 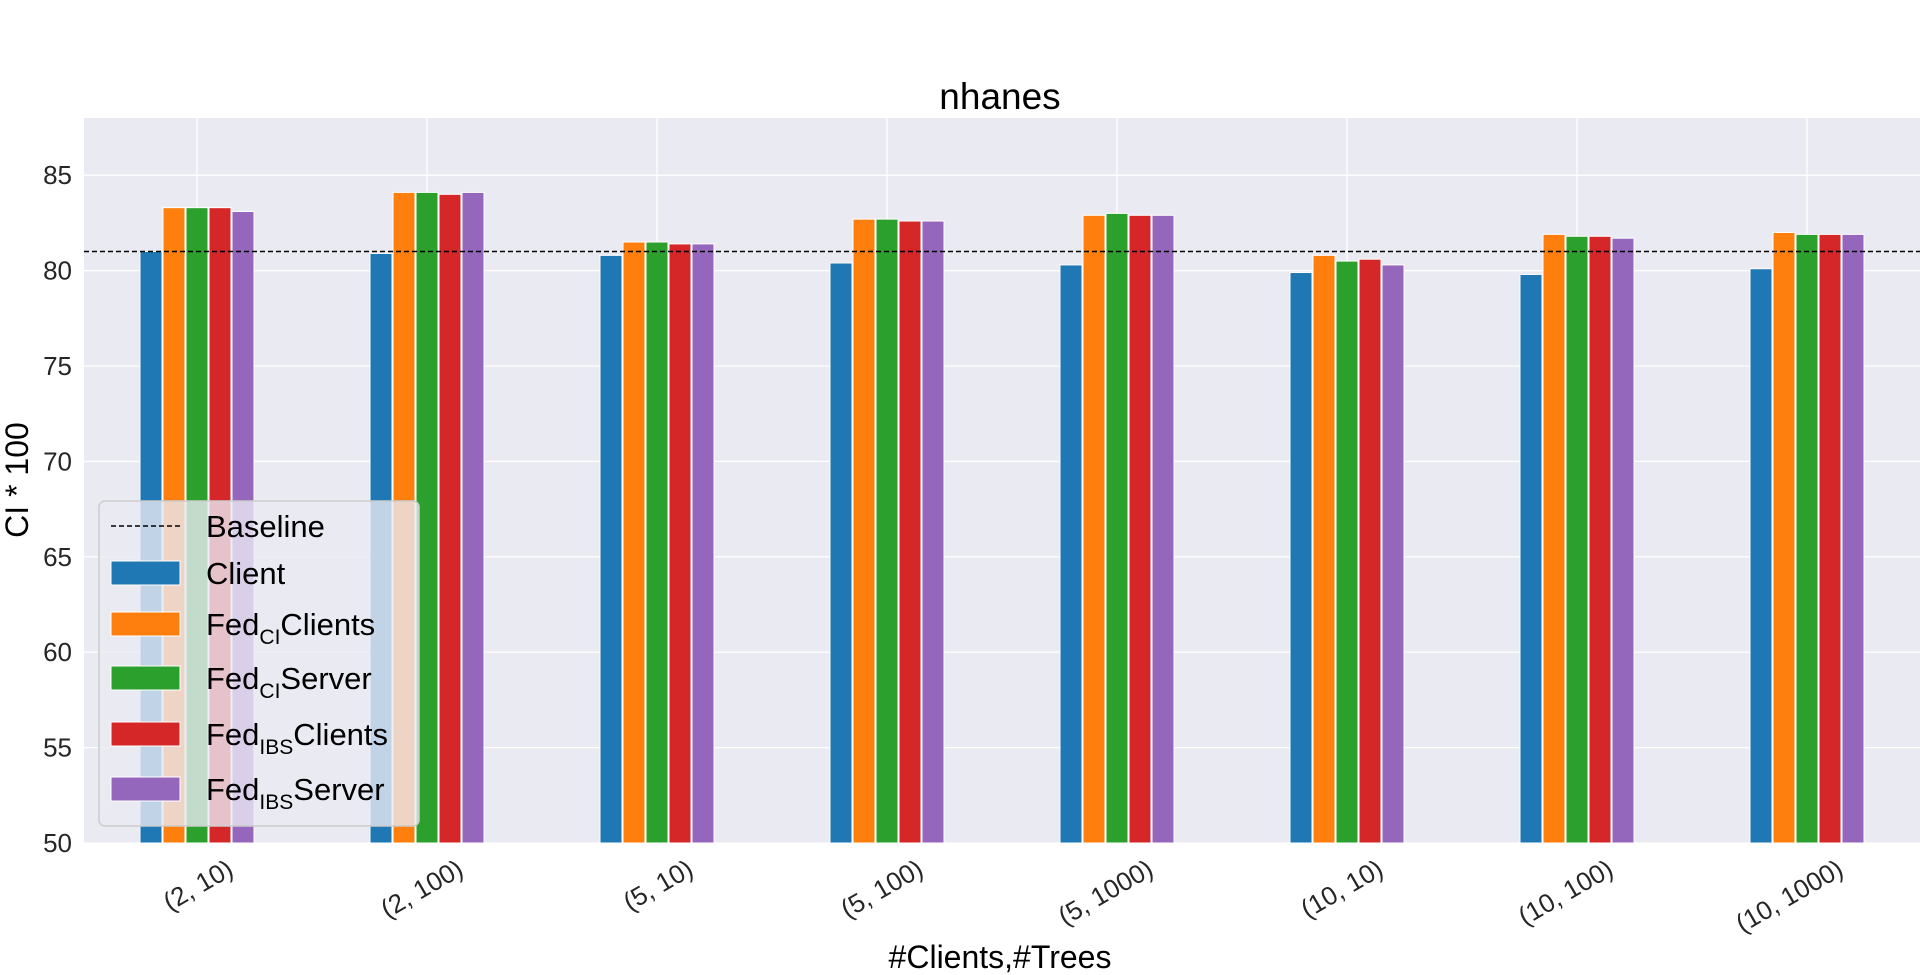 I want to click on legend-label: FedCIClients, so click(x=290, y=628).